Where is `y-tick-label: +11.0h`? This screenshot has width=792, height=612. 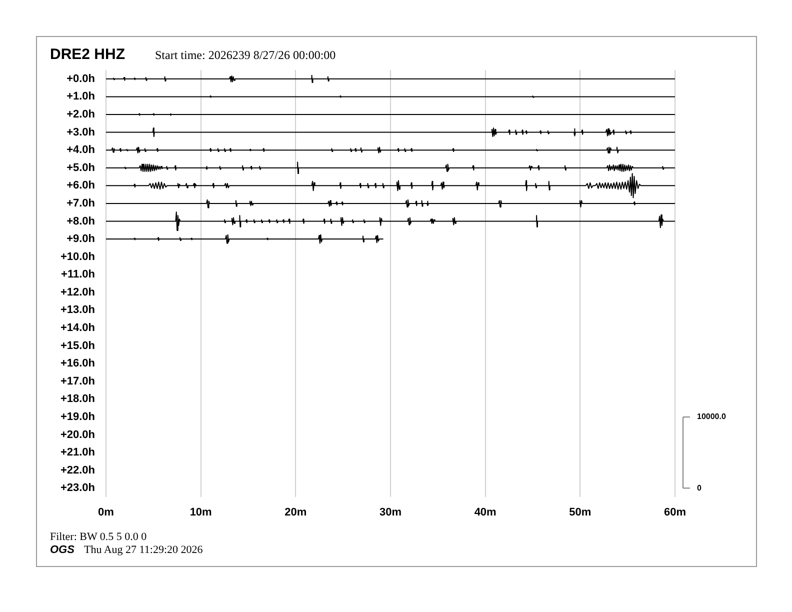 y-tick-label: +11.0h is located at coordinates (78, 274).